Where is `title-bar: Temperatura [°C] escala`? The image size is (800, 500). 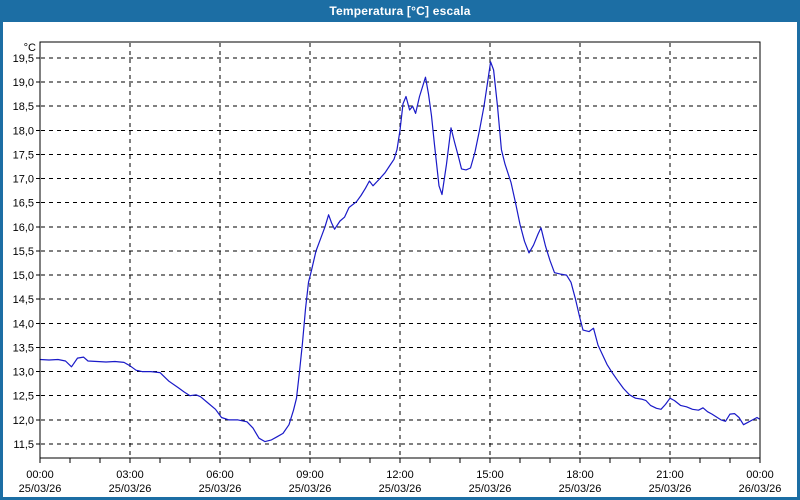
title-bar: Temperatura [°C] escala is located at coordinates (400, 11).